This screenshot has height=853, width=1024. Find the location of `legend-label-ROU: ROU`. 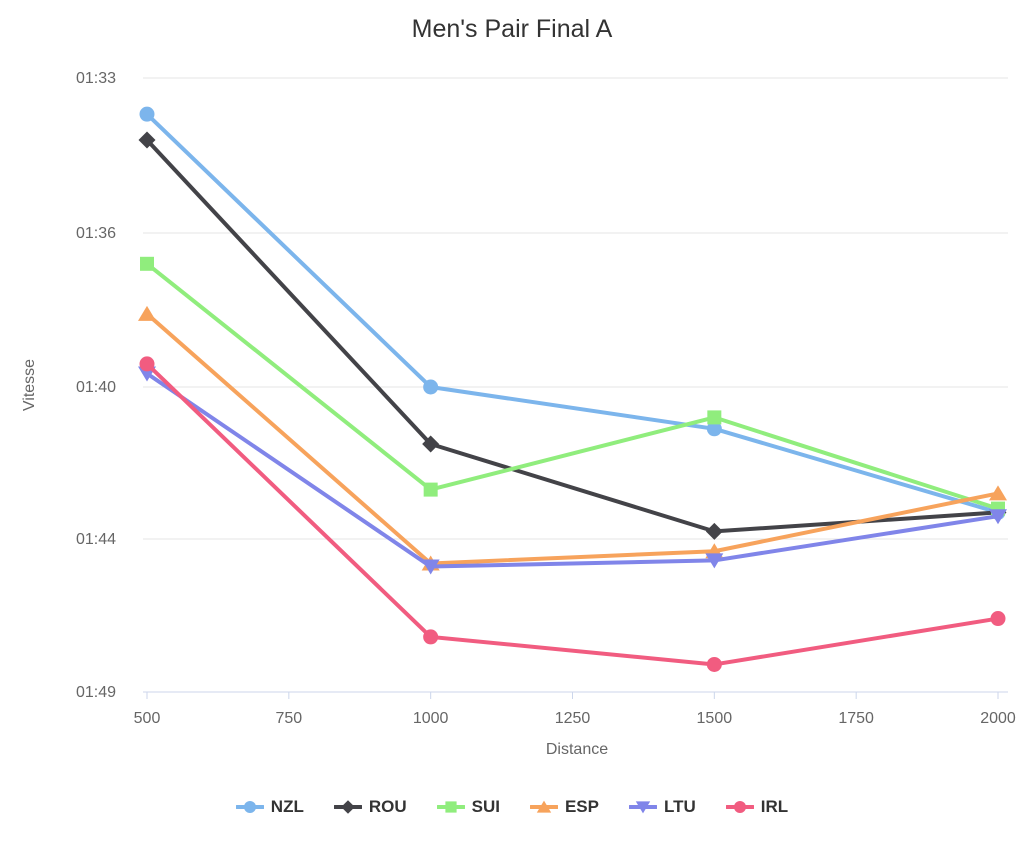

legend-label-ROU: ROU is located at coordinates (387, 806).